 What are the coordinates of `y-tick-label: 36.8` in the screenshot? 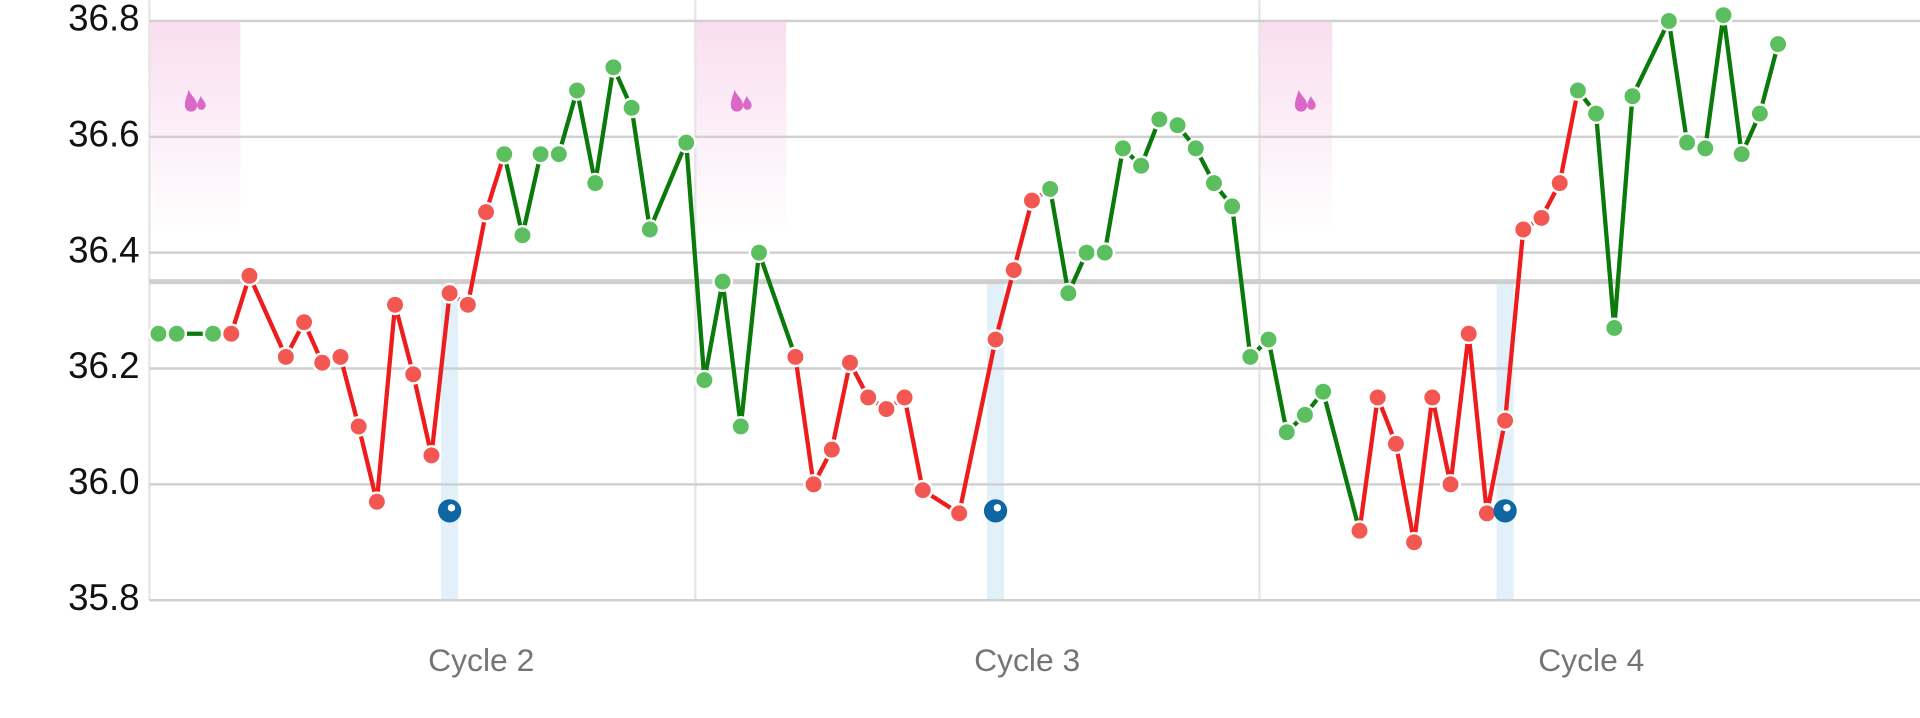 It's located at (103, 19).